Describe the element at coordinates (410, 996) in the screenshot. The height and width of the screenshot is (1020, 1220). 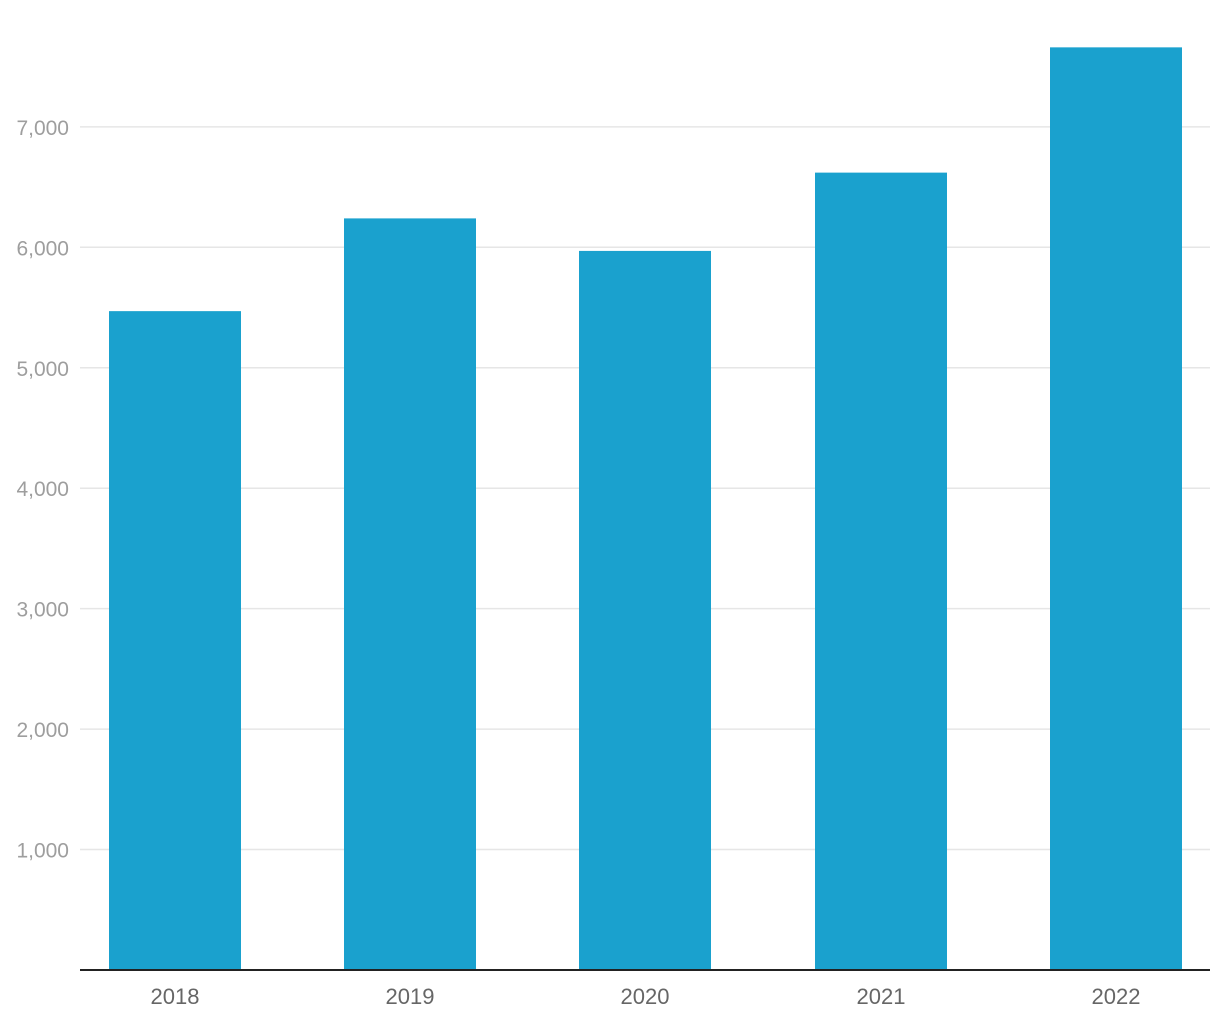
I see `x-category-label: 2019` at that location.